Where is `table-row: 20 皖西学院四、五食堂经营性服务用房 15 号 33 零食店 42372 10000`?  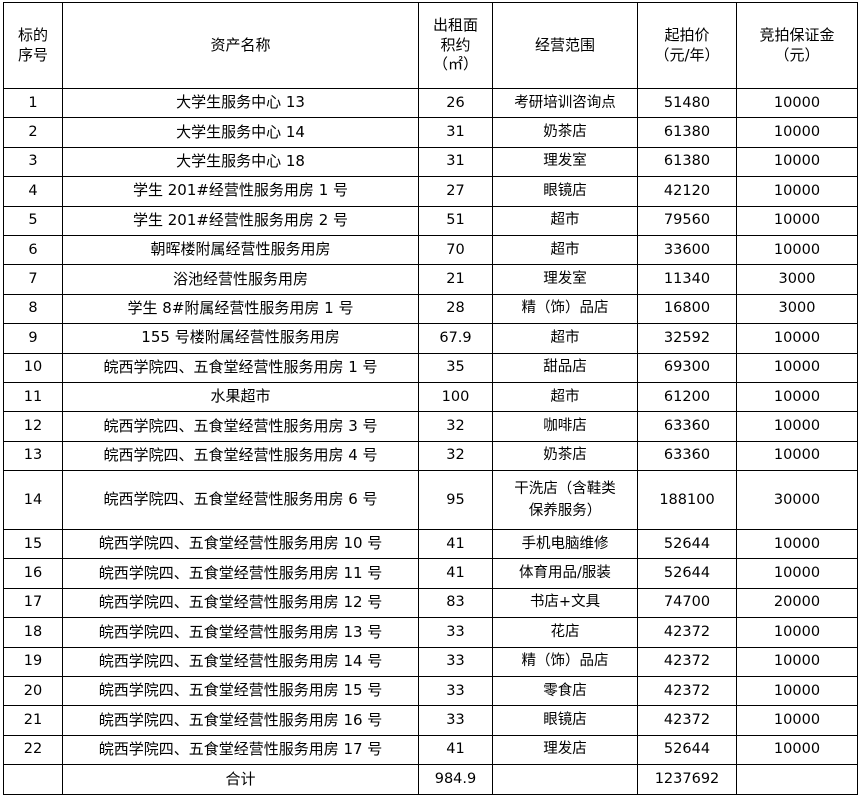
table-row: 20 皖西学院四、五食堂经营性服务用房 15 号 33 零食店 42372 10000 is located at coordinates (430, 691).